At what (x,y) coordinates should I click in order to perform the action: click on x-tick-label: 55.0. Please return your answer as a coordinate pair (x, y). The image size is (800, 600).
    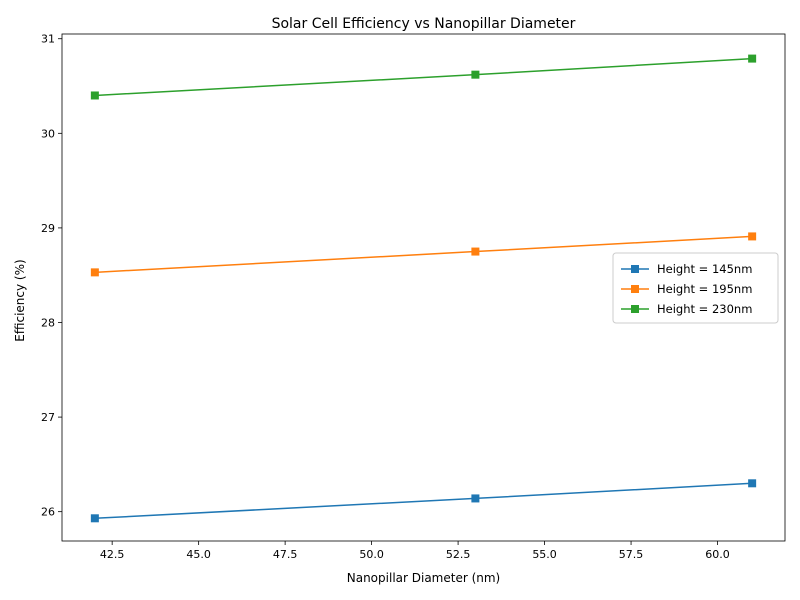
    Looking at the image, I should click on (544, 554).